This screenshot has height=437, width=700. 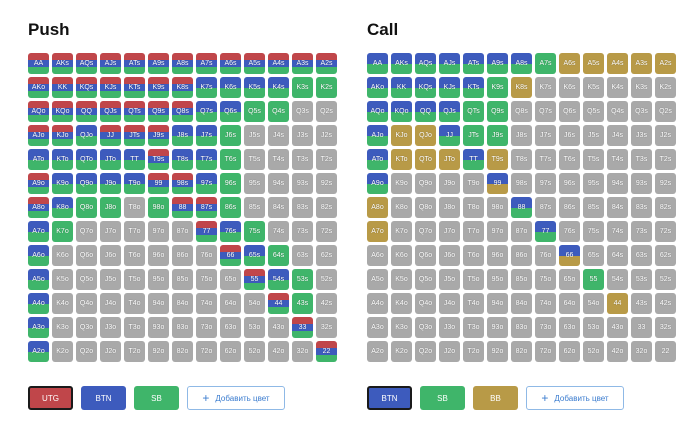 What do you see at coordinates (545, 207) in the screenshot?
I see `hand-cell: 87s` at bounding box center [545, 207].